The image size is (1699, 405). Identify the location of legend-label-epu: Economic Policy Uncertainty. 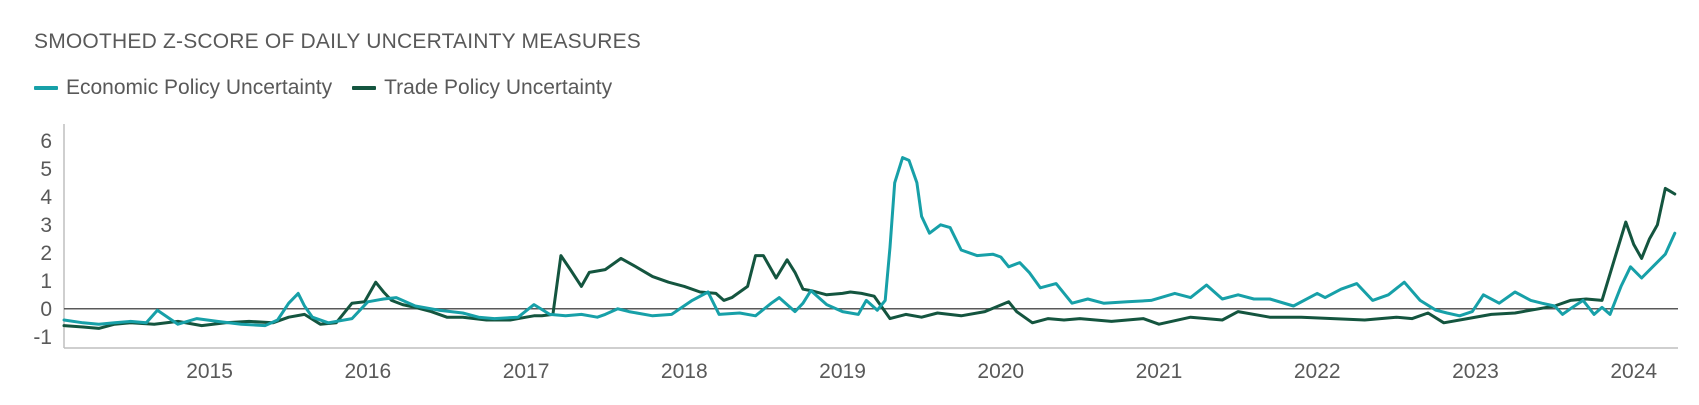
(199, 87).